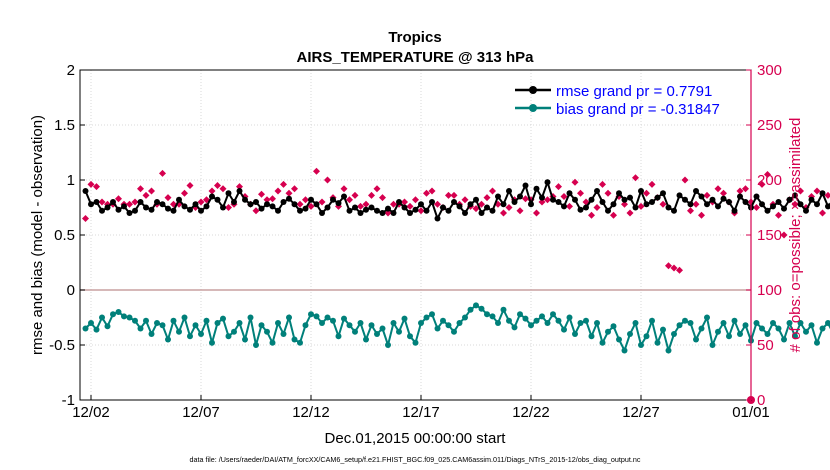 The width and height of the screenshot is (830, 470). What do you see at coordinates (64, 235) in the screenshot?
I see `y-left-tick-label: 0.5` at bounding box center [64, 235].